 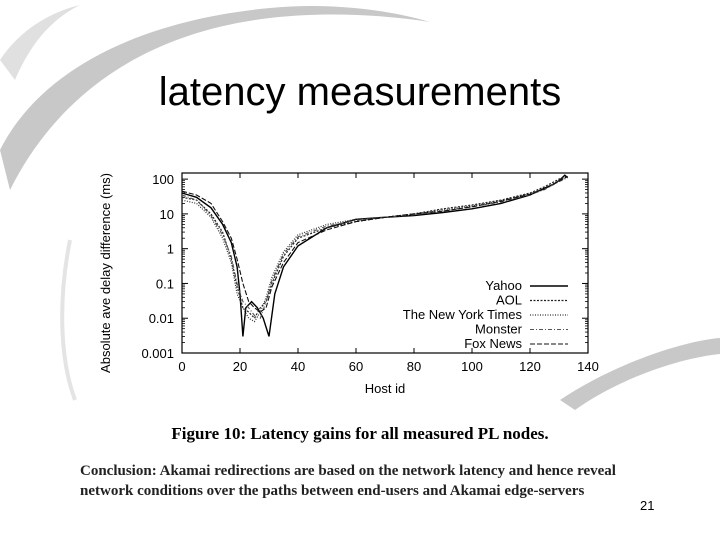 What do you see at coordinates (360, 92) in the screenshot?
I see `slide-title: latency measurements` at bounding box center [360, 92].